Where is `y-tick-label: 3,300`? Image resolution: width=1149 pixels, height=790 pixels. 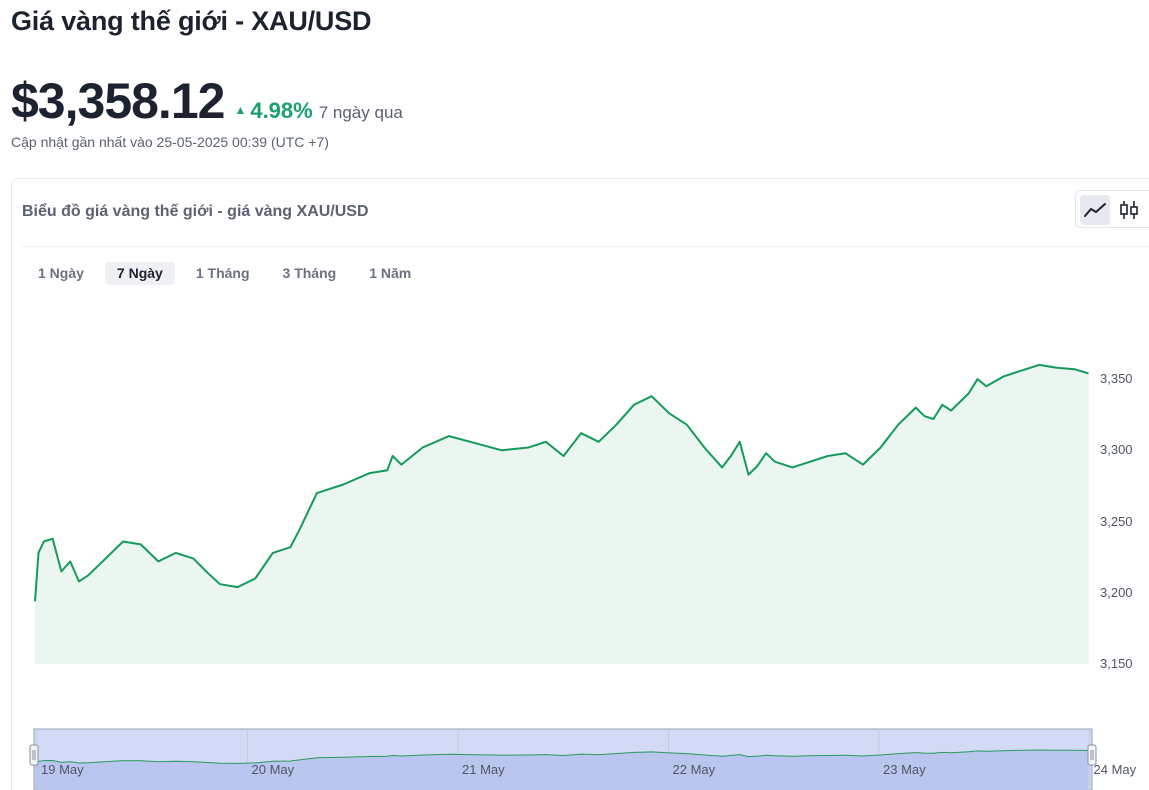 y-tick-label: 3,300 is located at coordinates (1116, 449).